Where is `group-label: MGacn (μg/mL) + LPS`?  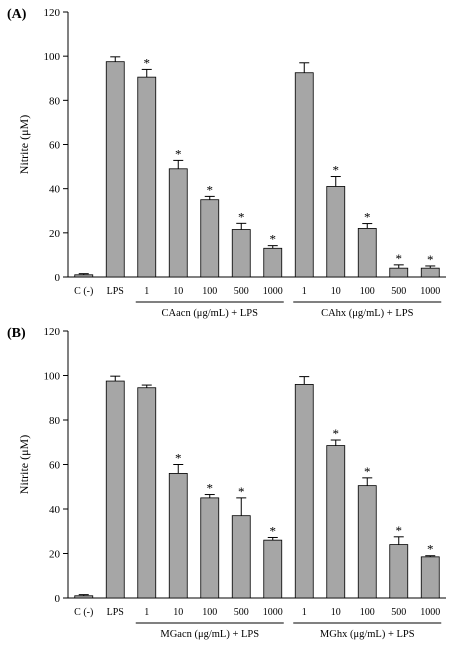
group-label: MGacn (μg/mL) + LPS is located at coordinates (209, 634).